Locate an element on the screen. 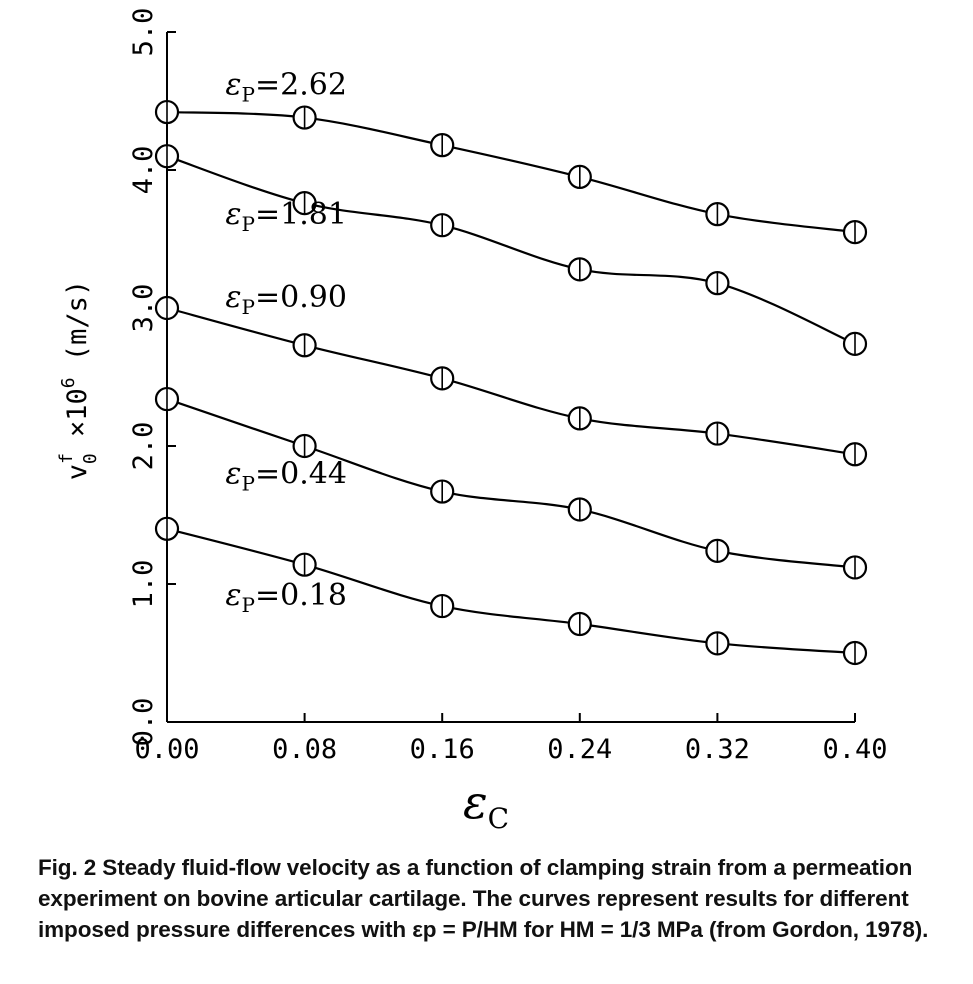 The width and height of the screenshot is (973, 984). series-label: εP=0.90 is located at coordinates (286, 299).